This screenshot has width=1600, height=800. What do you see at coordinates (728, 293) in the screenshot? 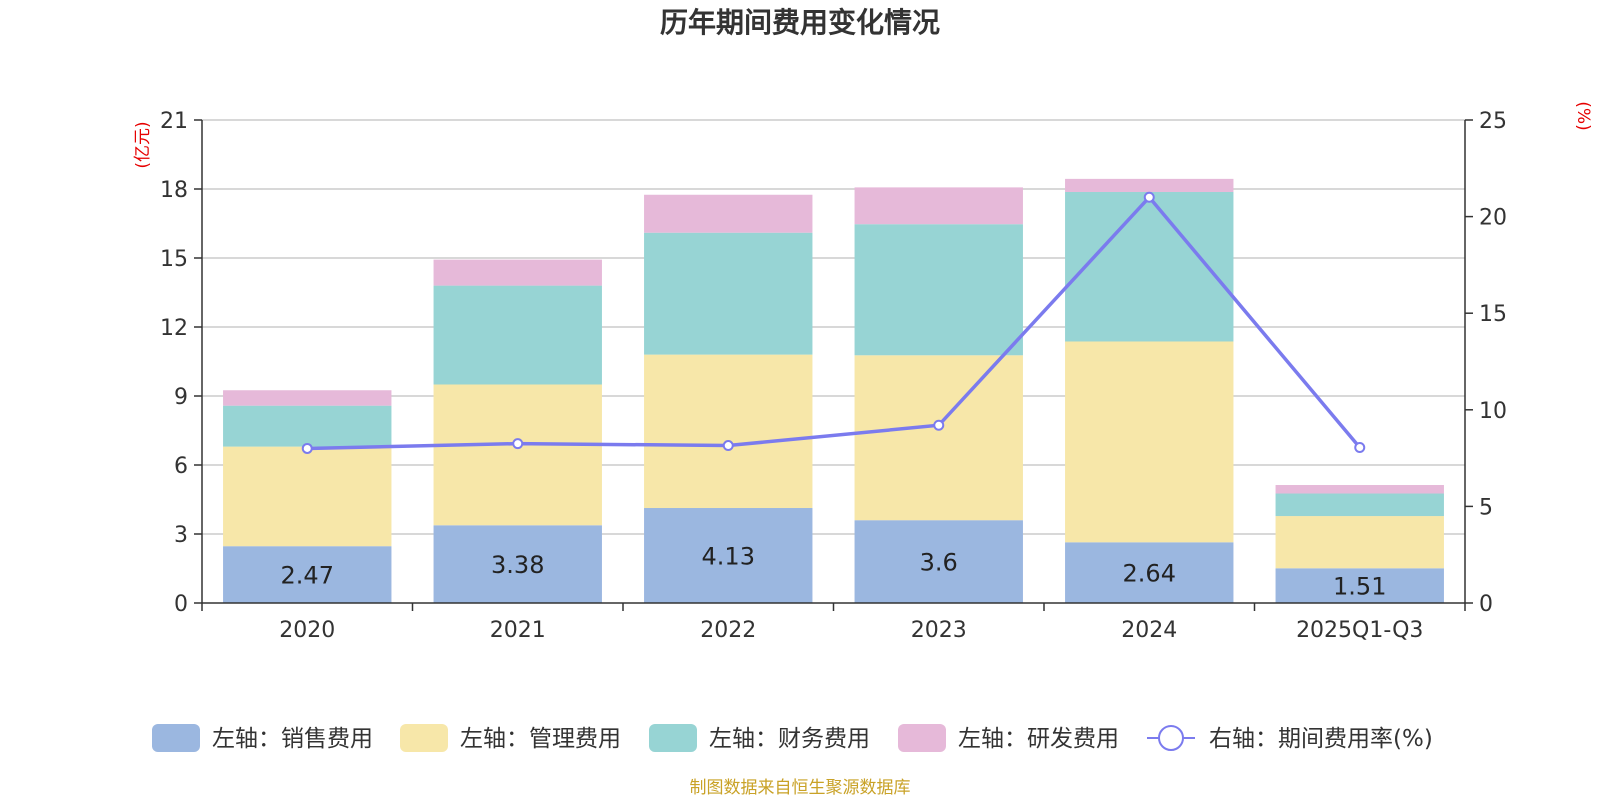
I see `bar-segment-s2-c2` at bounding box center [728, 293].